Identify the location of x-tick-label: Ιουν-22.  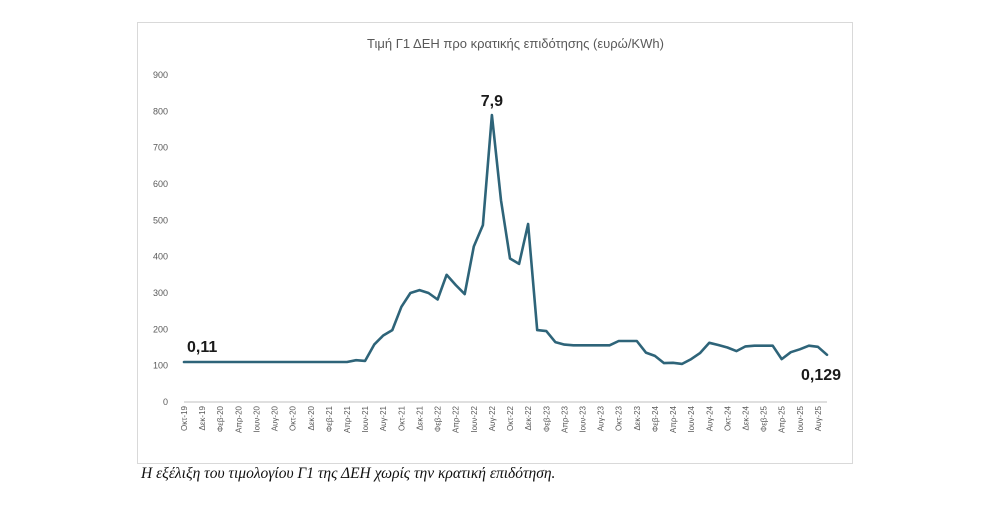
(474, 418).